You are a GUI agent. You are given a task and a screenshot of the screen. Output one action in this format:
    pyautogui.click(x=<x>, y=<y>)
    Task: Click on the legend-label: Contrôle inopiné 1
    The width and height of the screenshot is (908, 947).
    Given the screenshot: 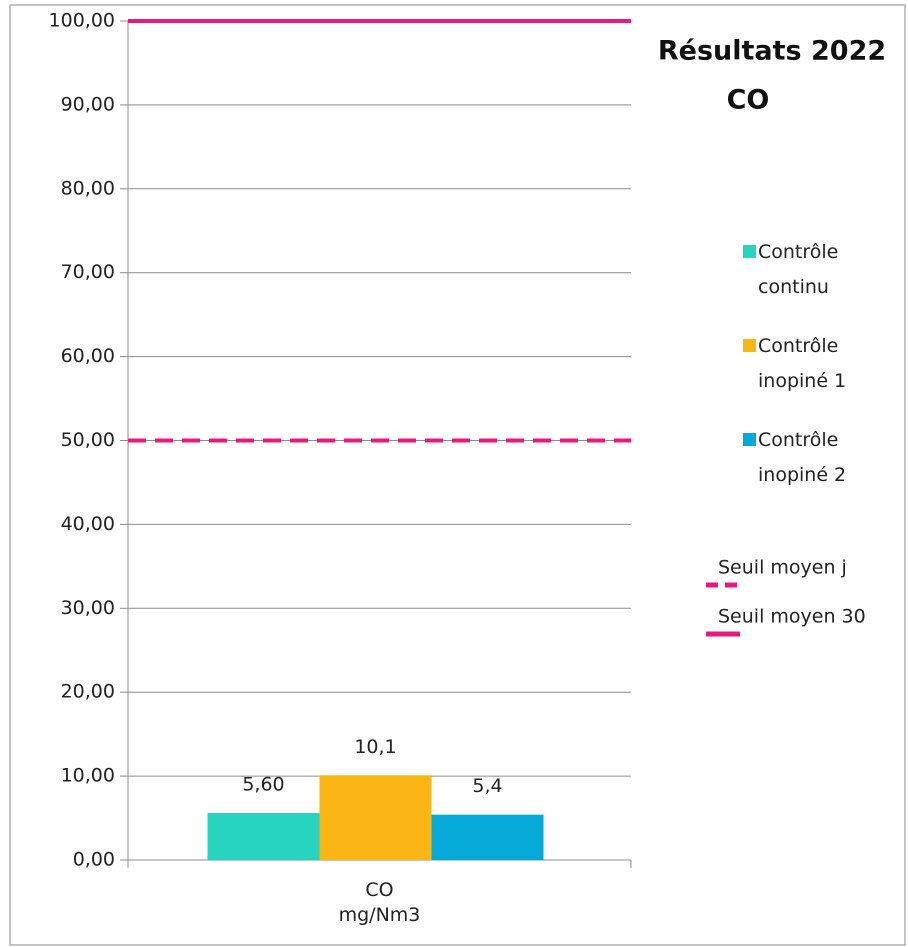 What is the action you would take?
    pyautogui.click(x=802, y=363)
    